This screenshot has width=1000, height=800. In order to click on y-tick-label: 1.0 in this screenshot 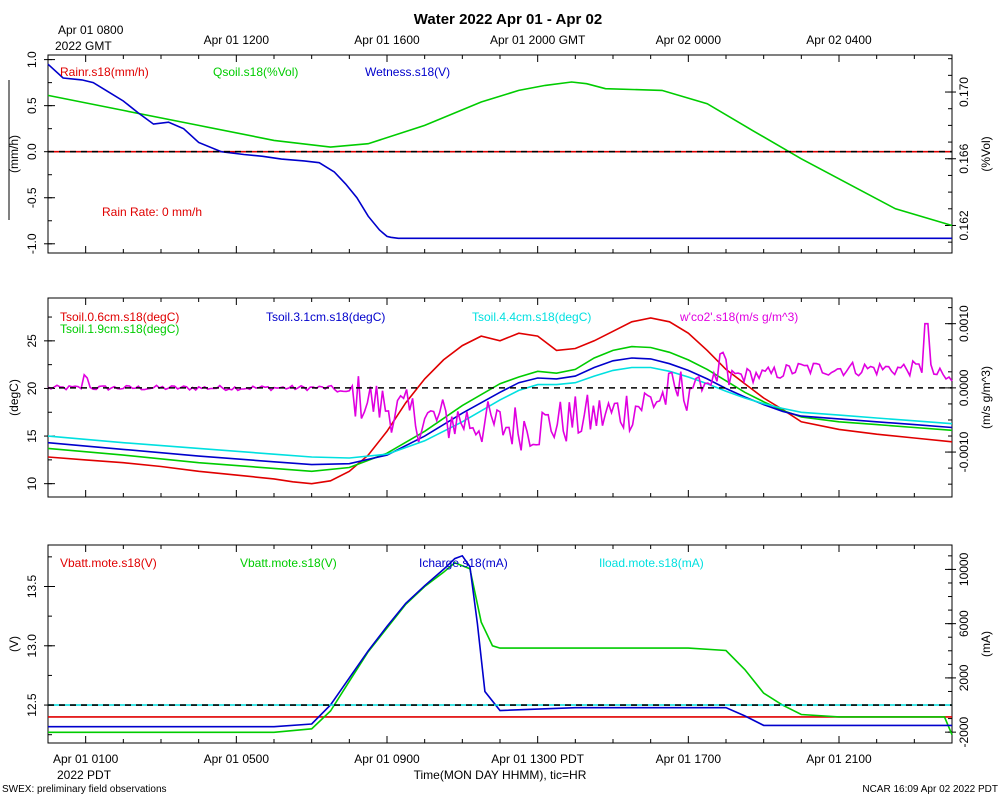, I will do `click(32, 59)`.